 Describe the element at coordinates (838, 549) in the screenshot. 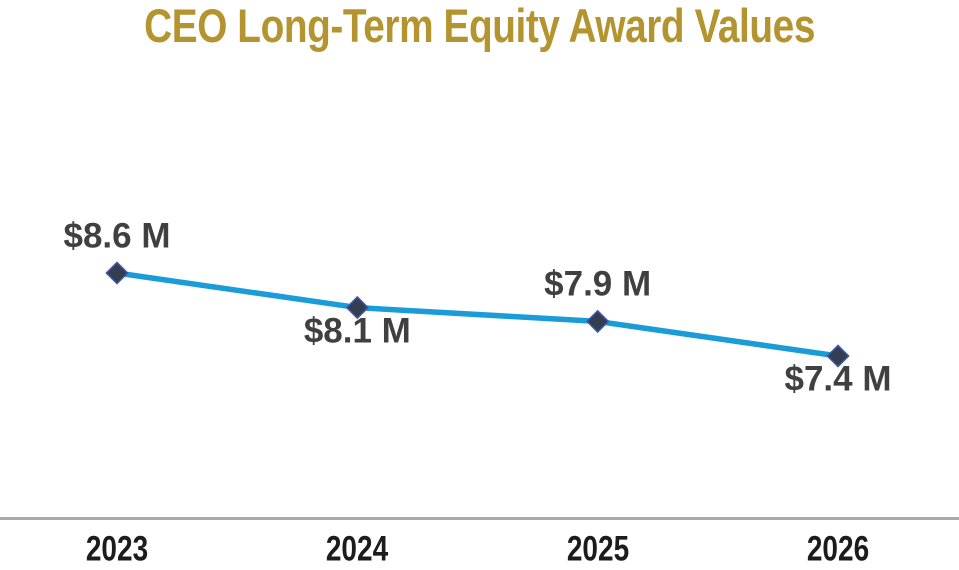

I see `x-tick-label: 2026` at that location.